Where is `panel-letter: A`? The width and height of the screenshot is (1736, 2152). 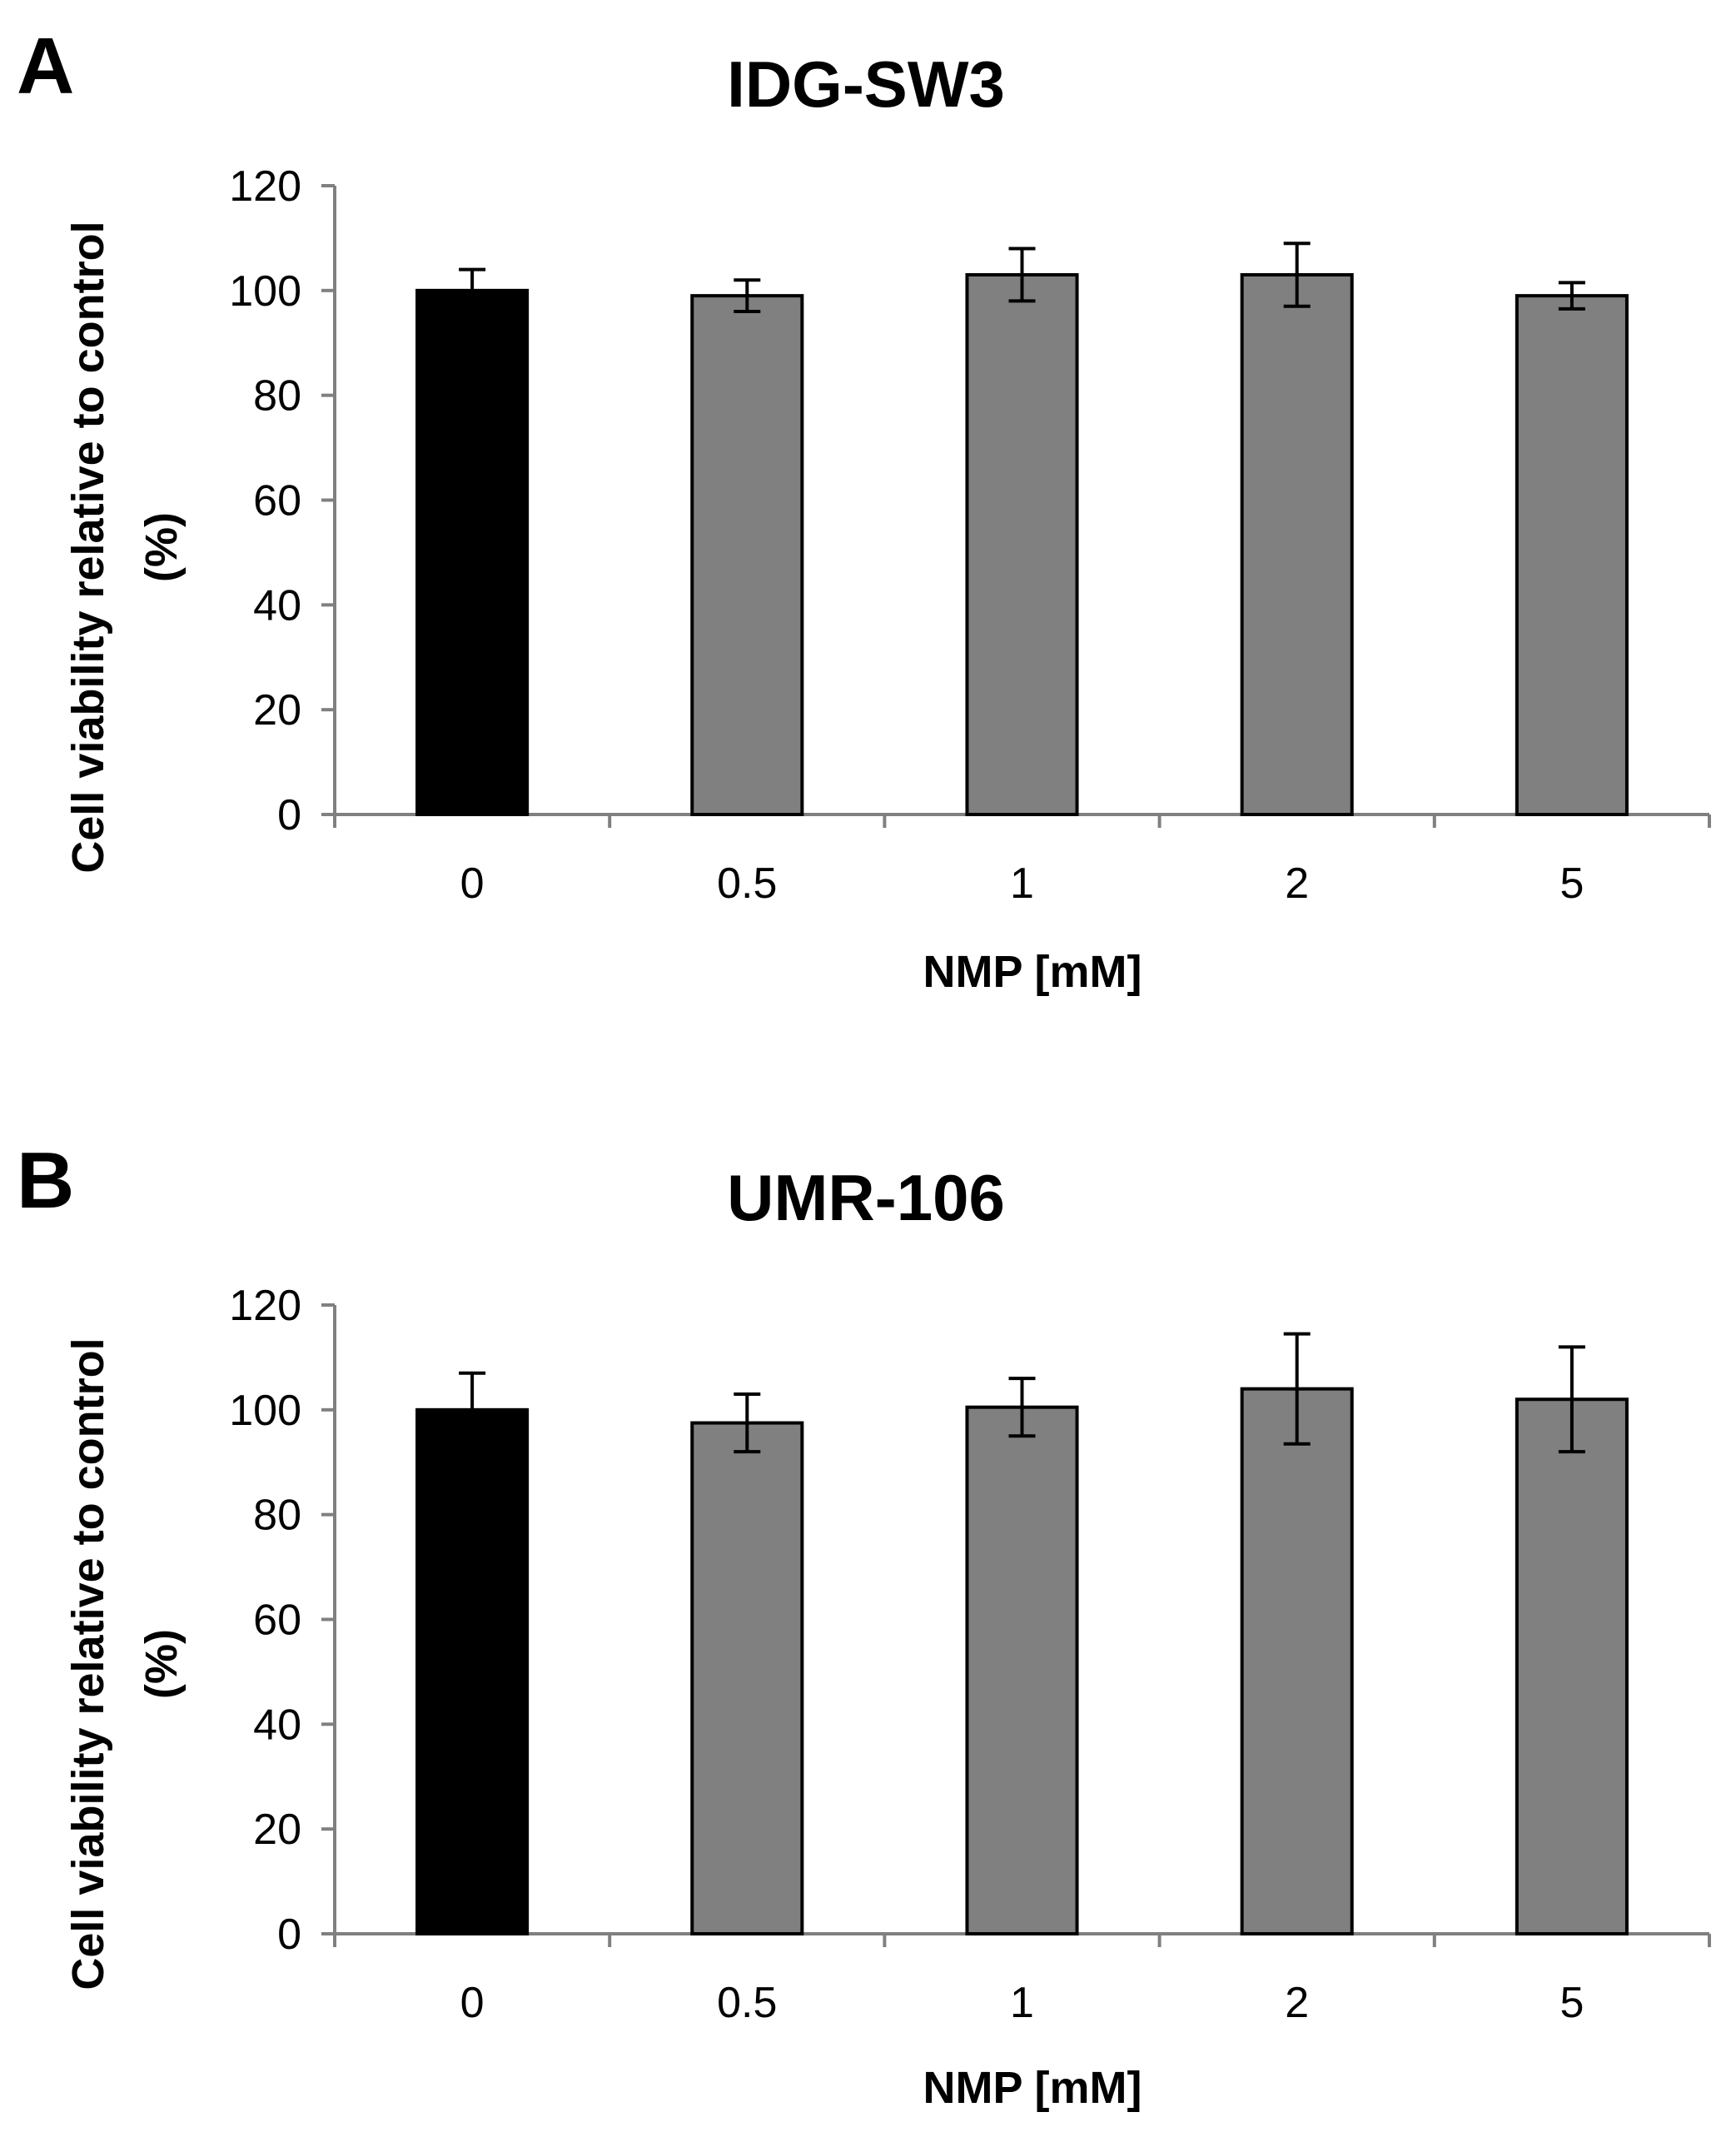
panel-letter: A is located at coordinates (45, 66).